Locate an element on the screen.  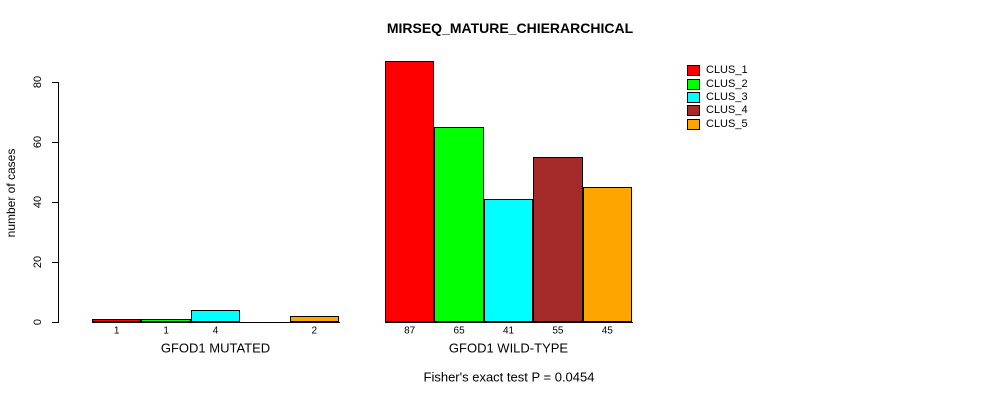
legend-entry-clus_4: CLUS_4 is located at coordinates (717, 110).